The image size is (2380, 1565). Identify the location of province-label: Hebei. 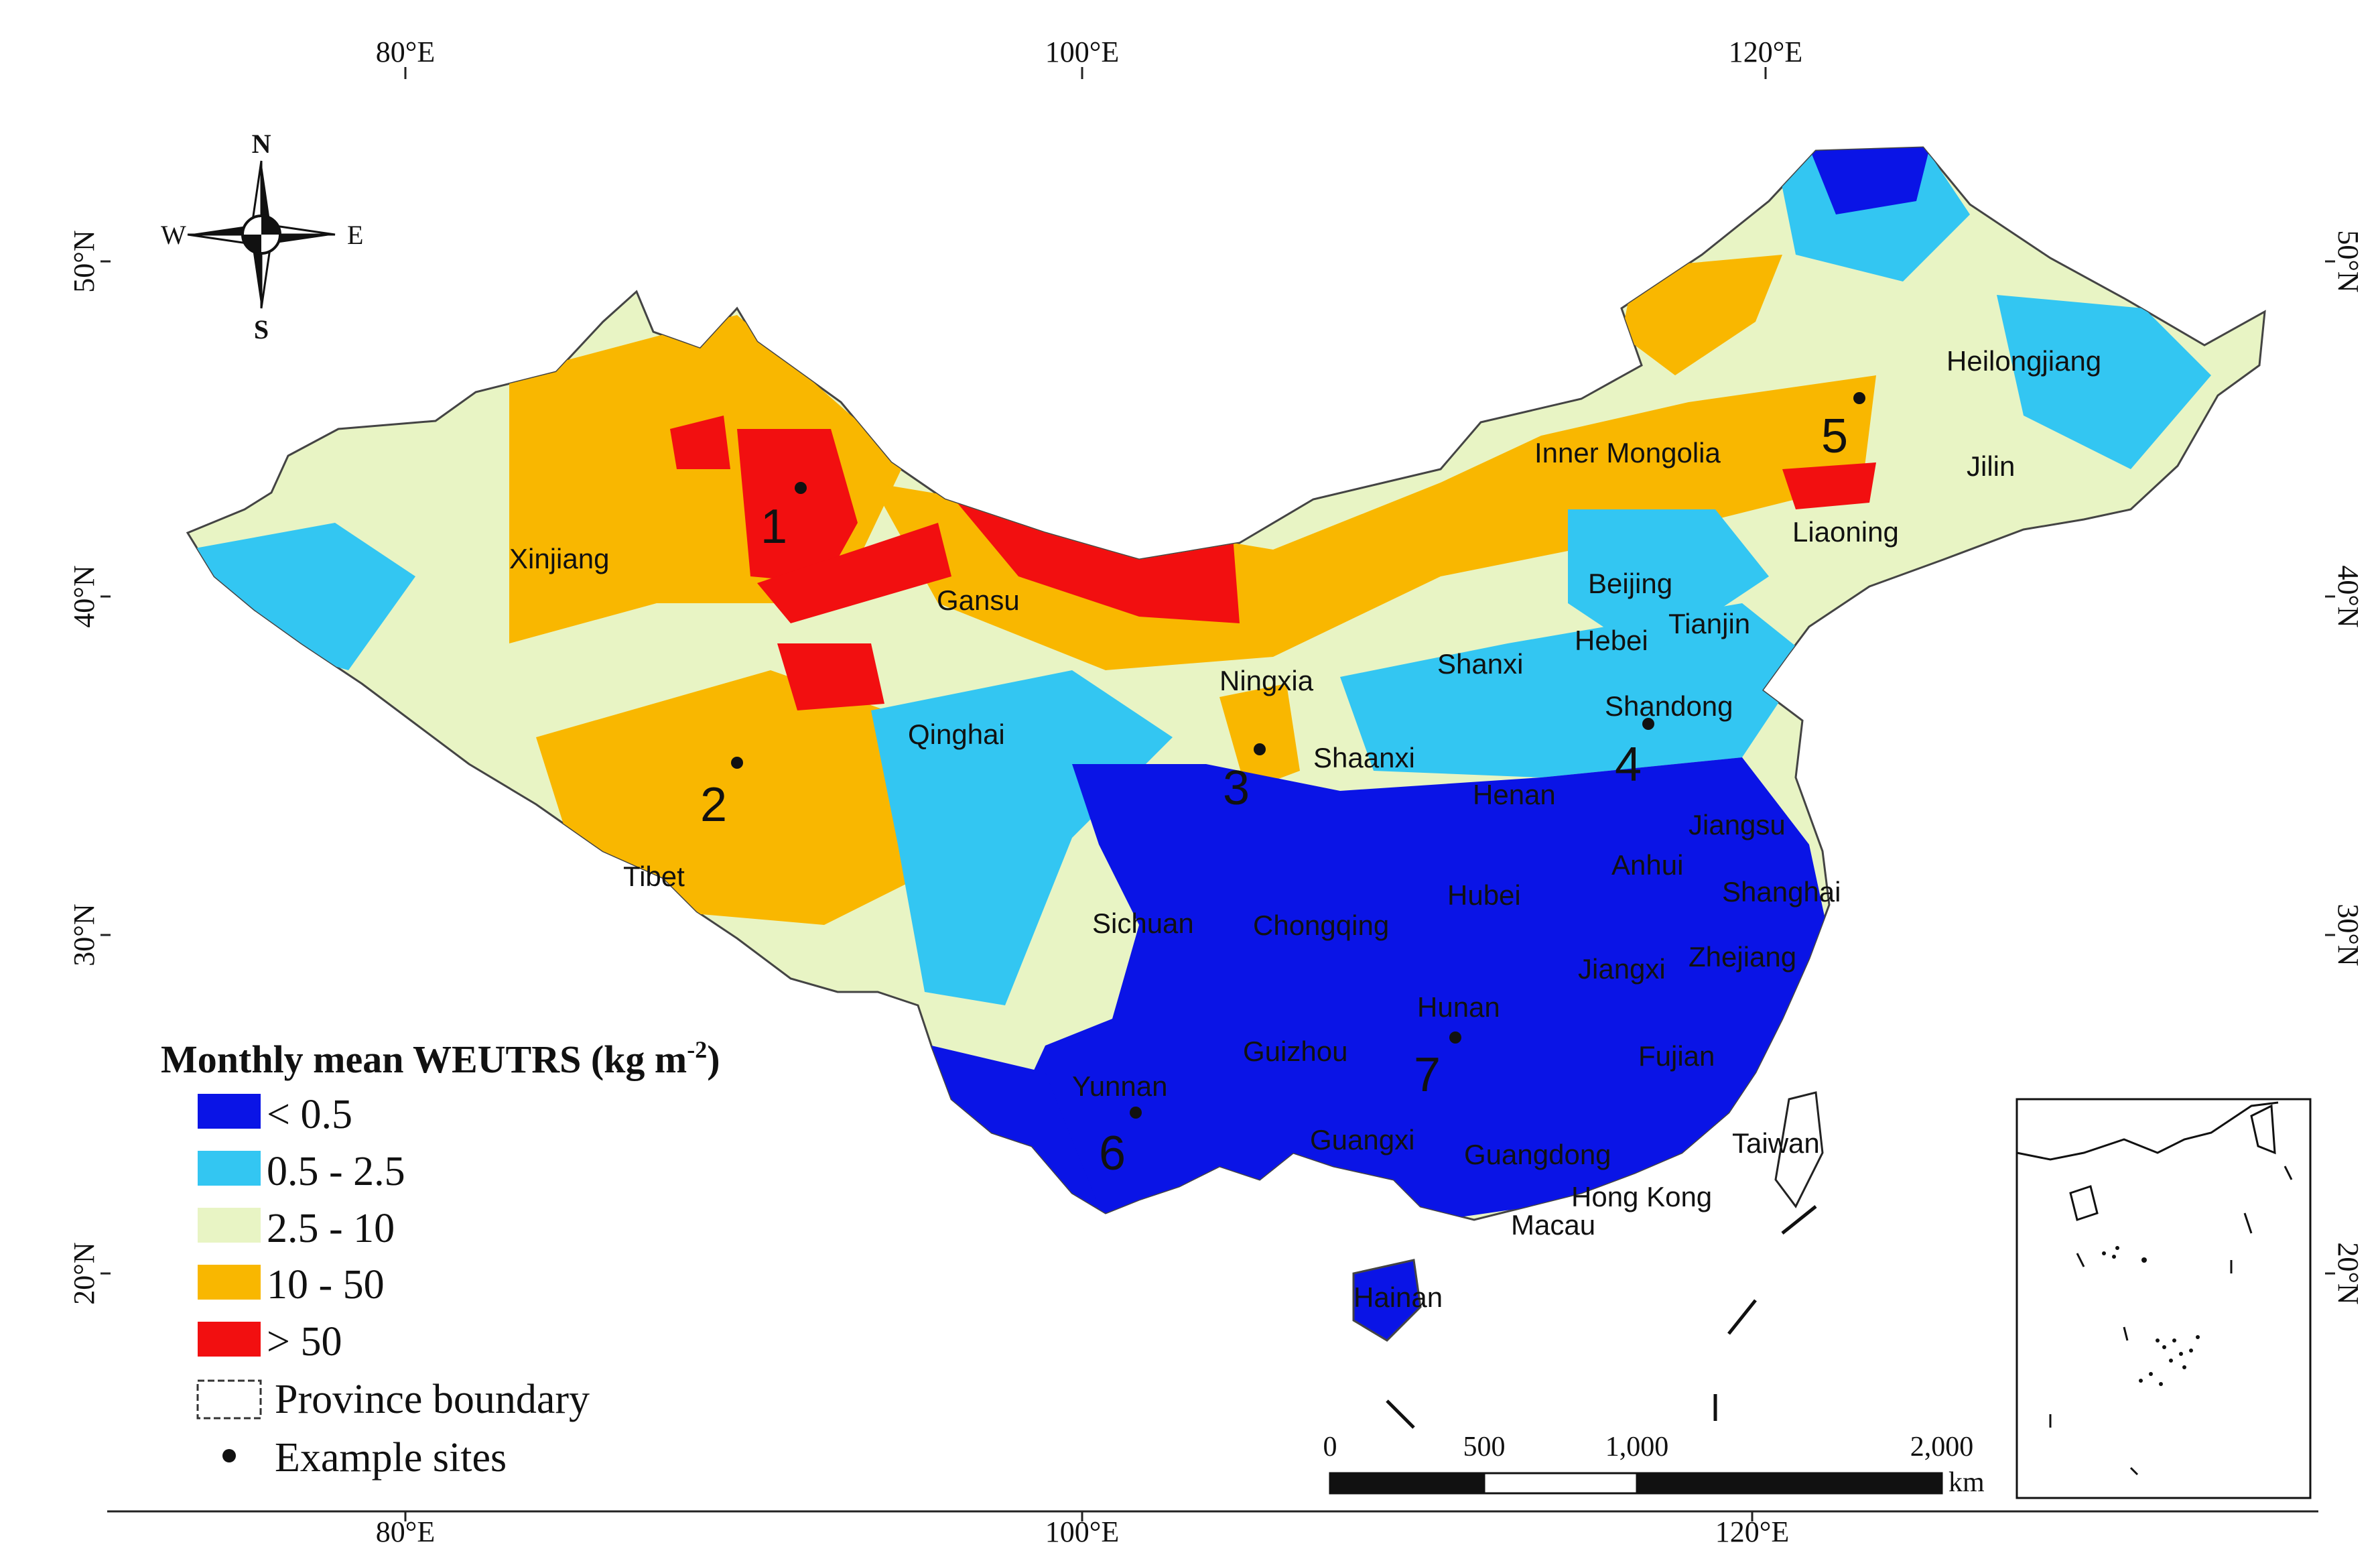
(1611, 640).